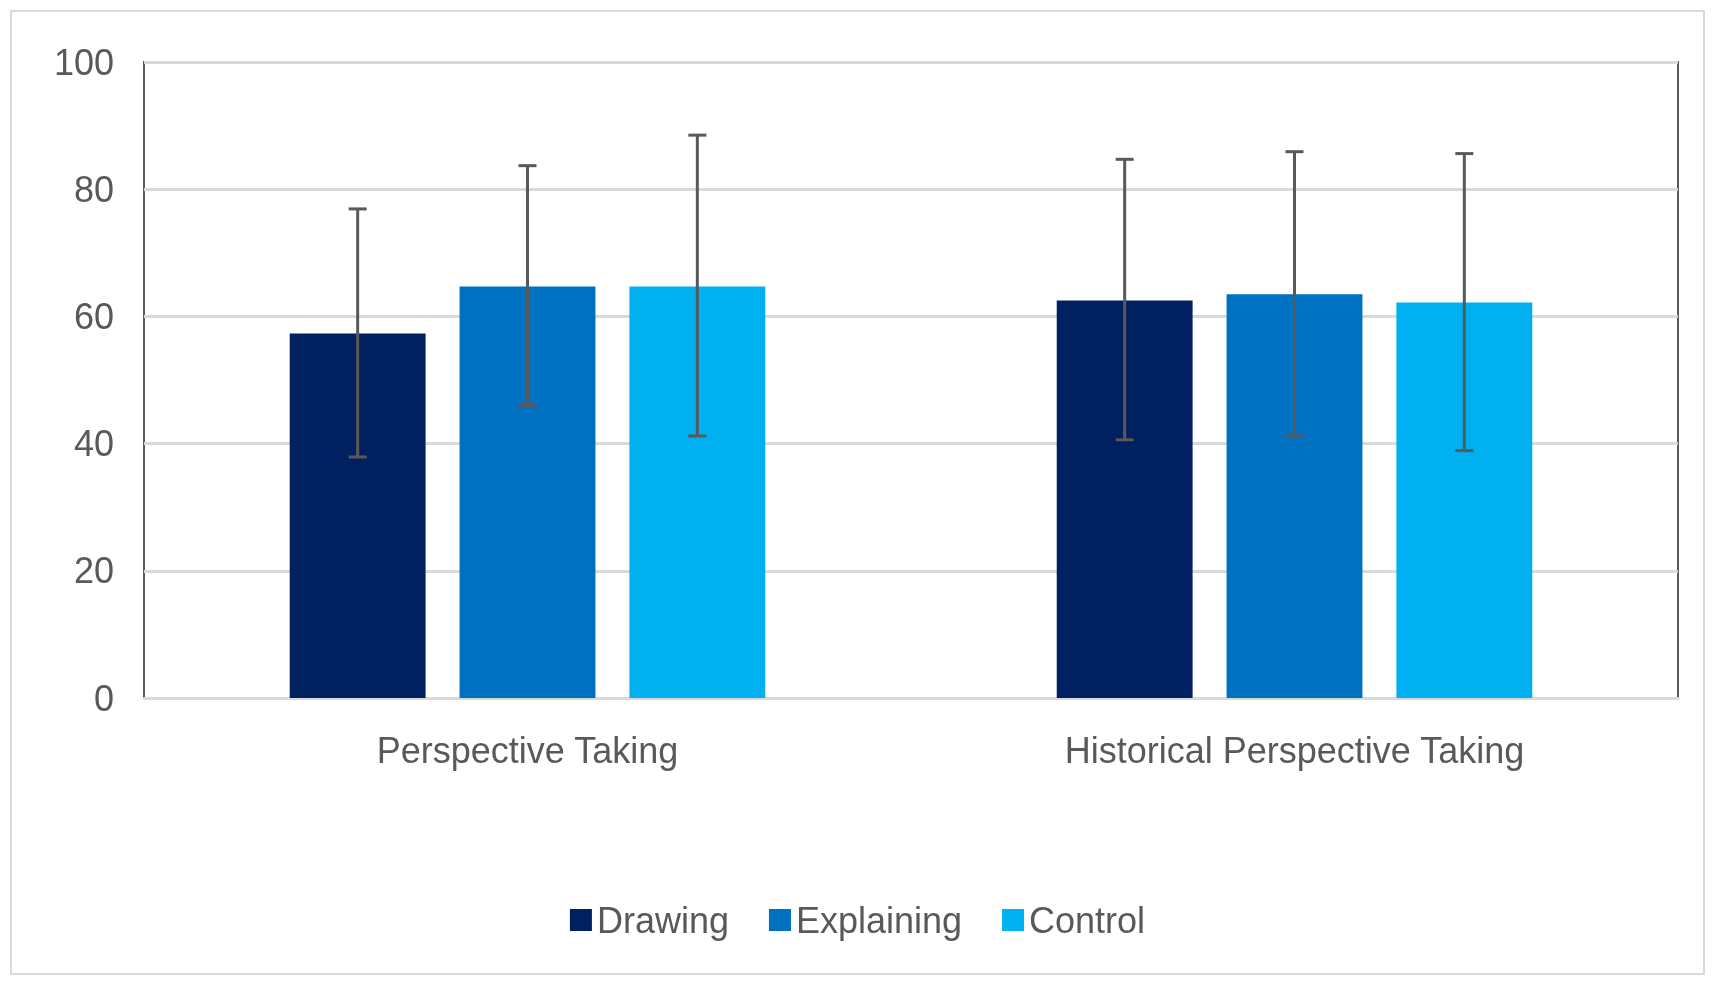 The image size is (1721, 988). I want to click on x-tick-label: Perspective Taking, so click(527, 750).